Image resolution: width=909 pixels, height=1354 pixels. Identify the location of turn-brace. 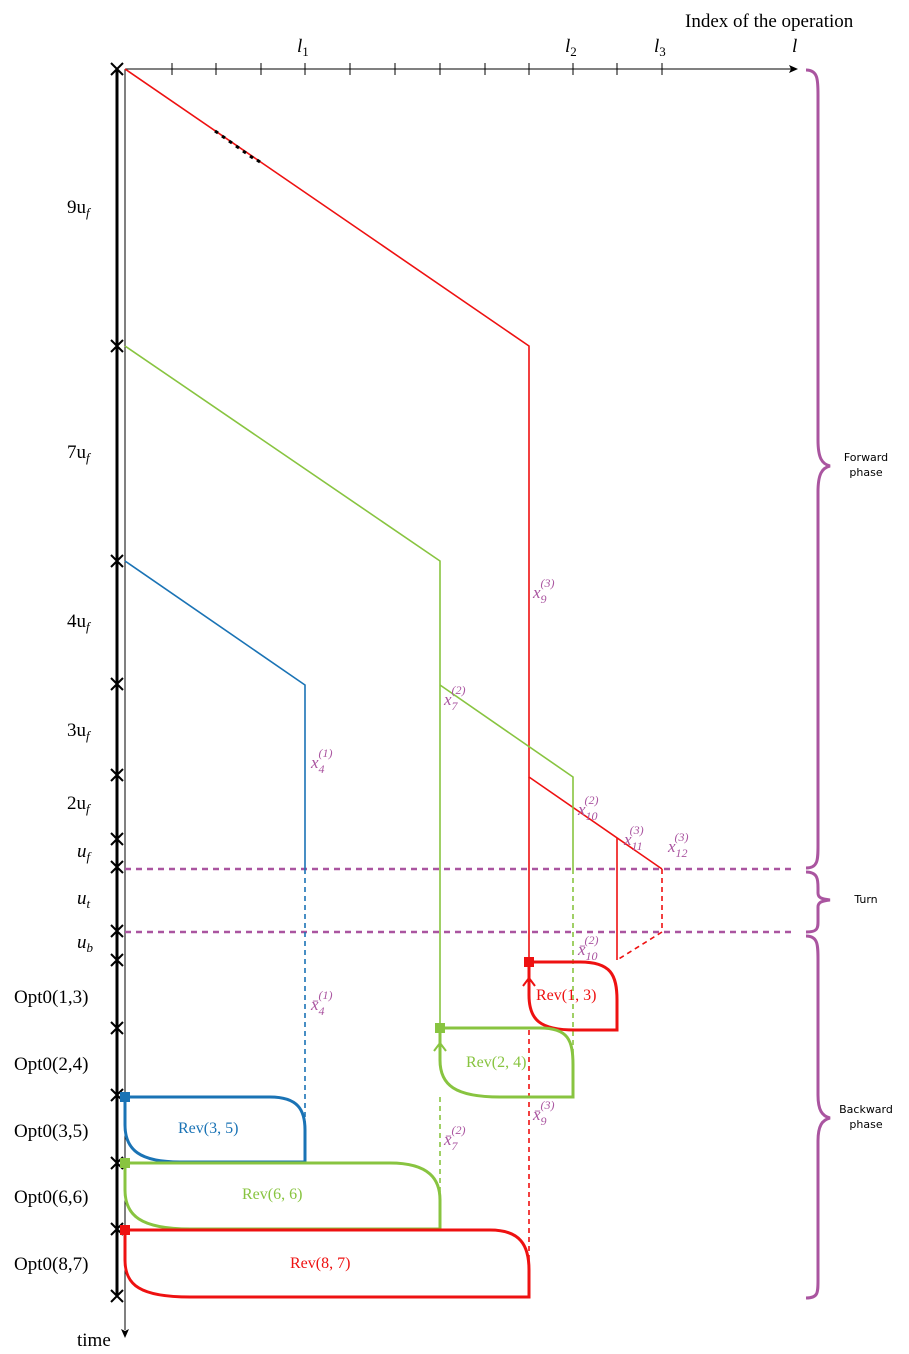
(818, 902).